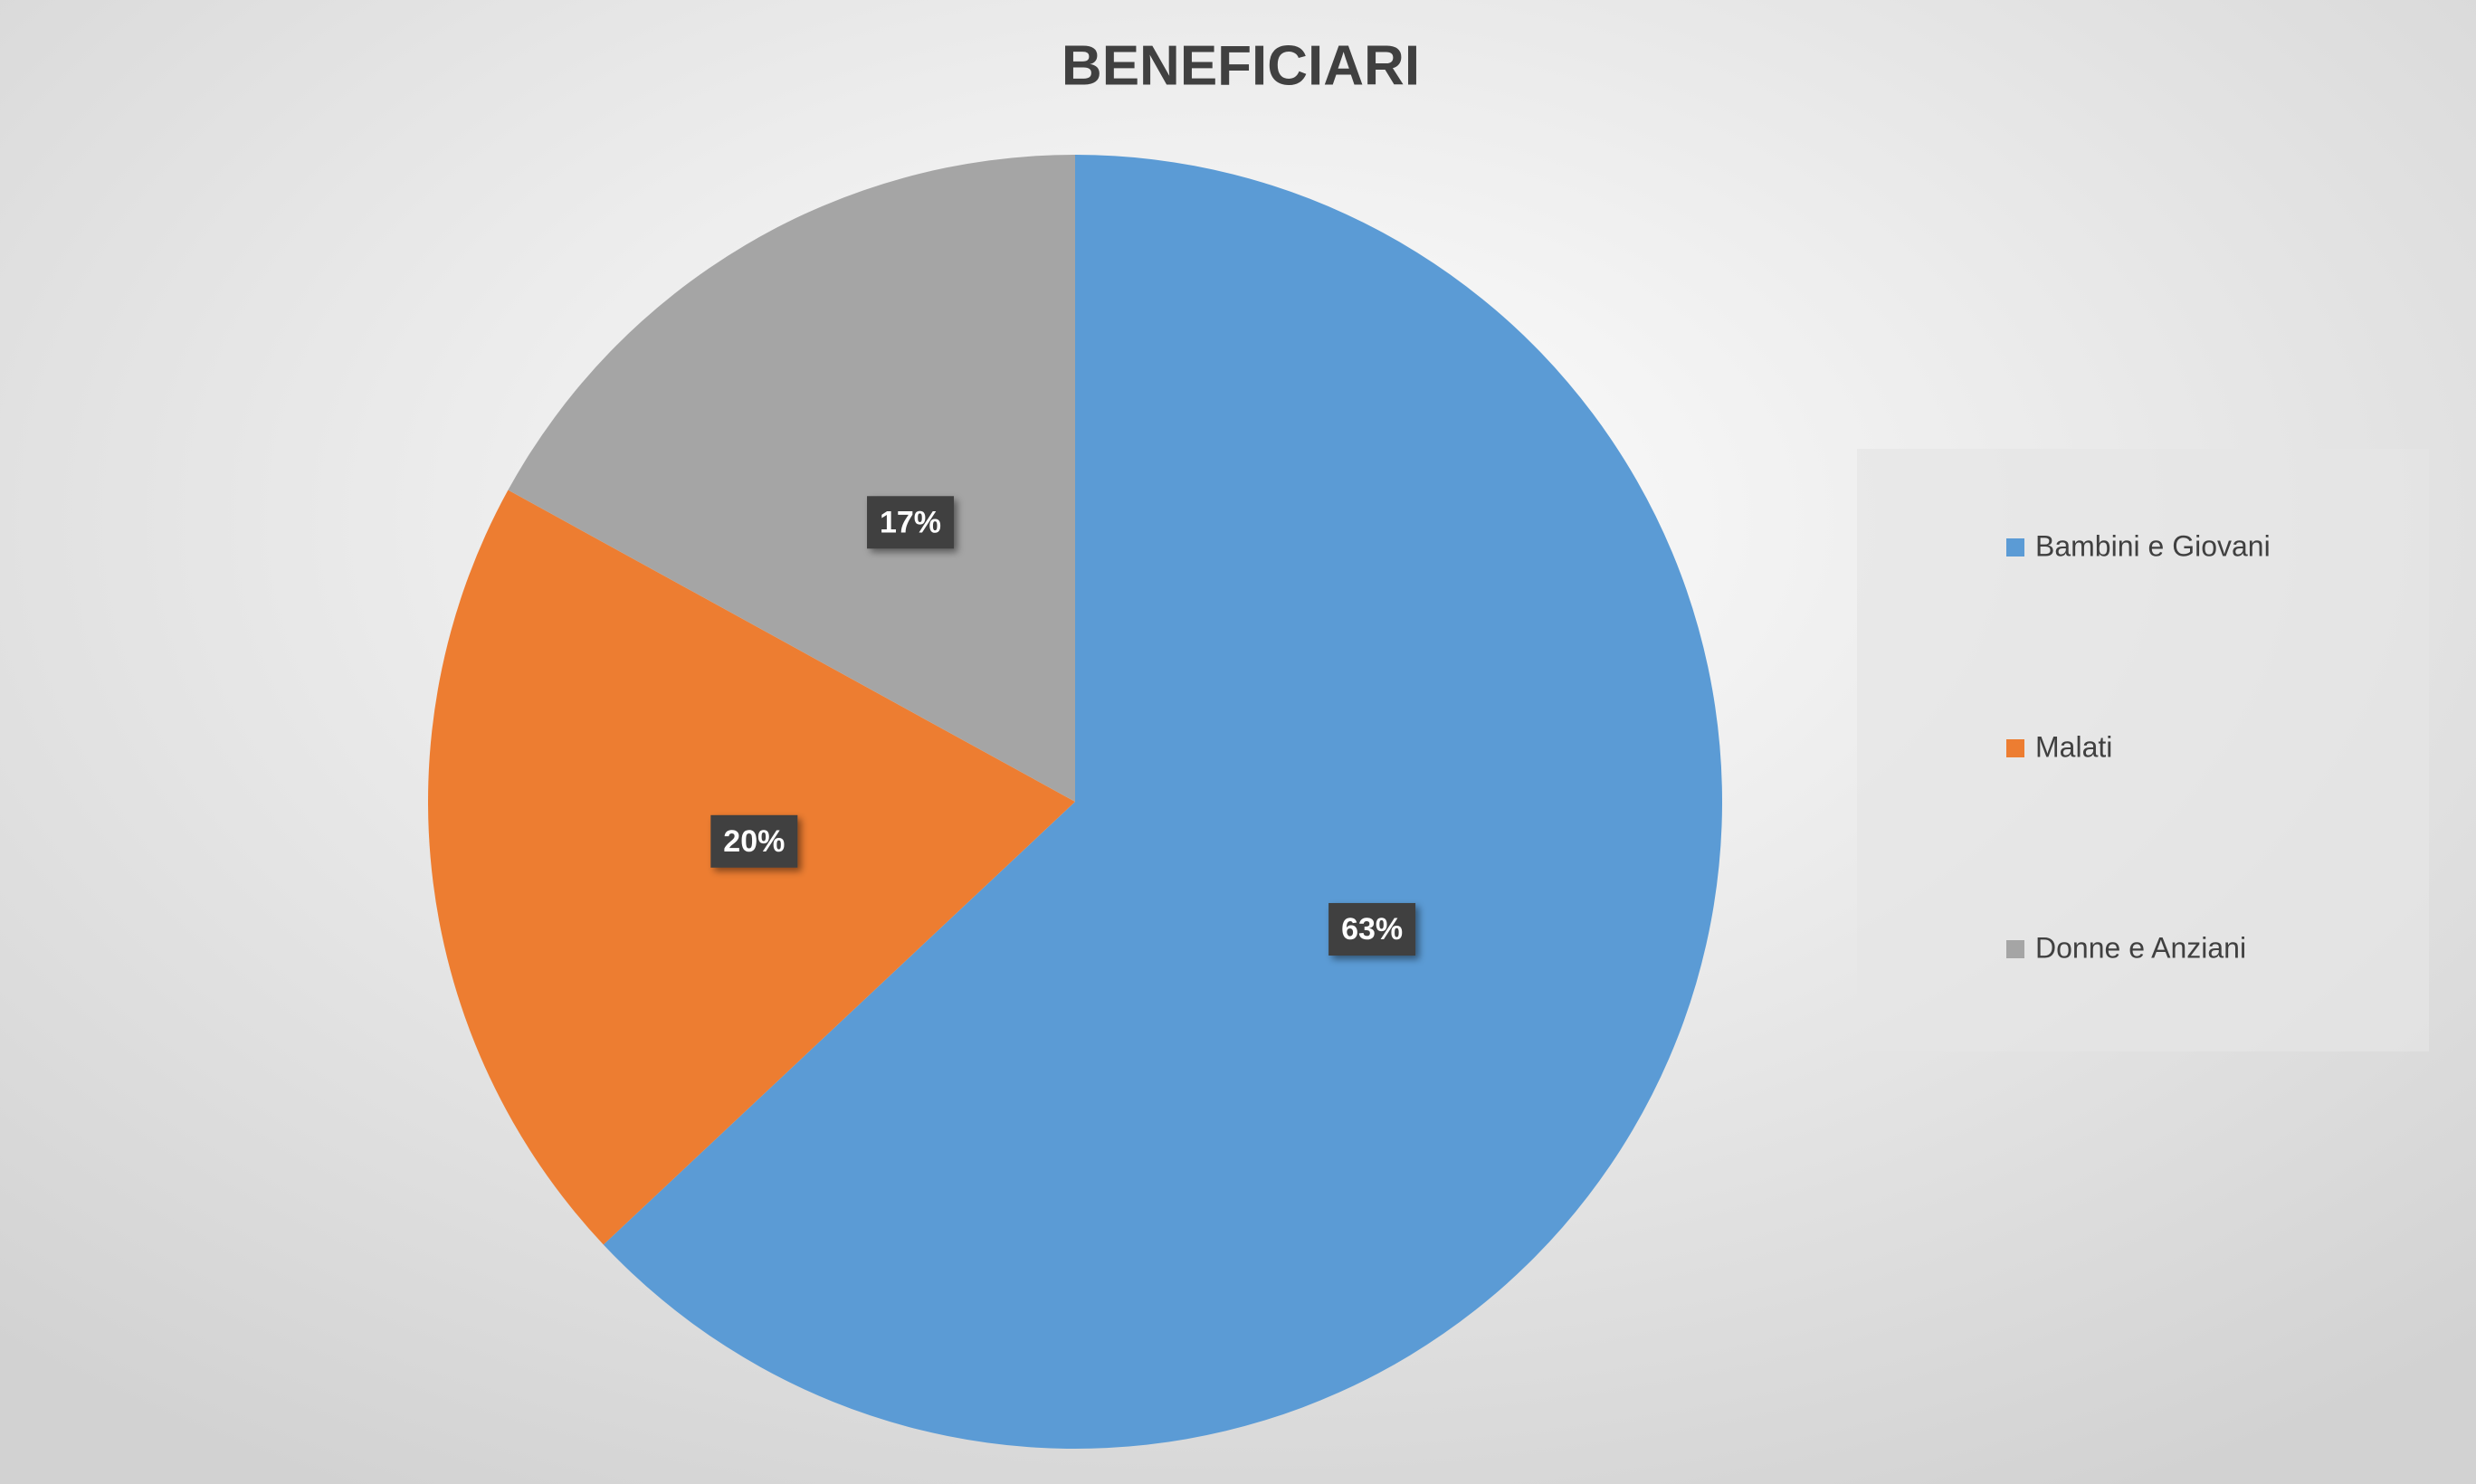 The width and height of the screenshot is (2476, 1484). Describe the element at coordinates (1241, 65) in the screenshot. I see `chart-title: BENEFICIARI` at that location.